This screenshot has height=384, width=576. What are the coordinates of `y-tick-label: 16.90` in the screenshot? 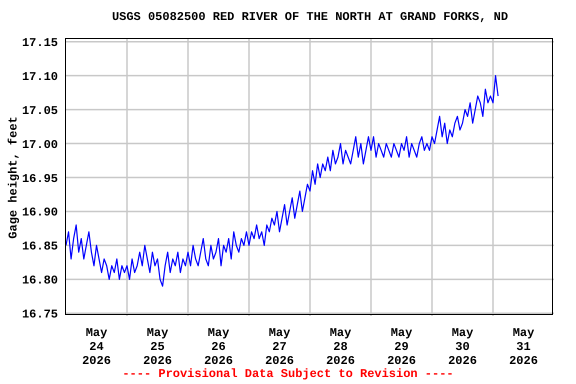 It's located at (40, 213).